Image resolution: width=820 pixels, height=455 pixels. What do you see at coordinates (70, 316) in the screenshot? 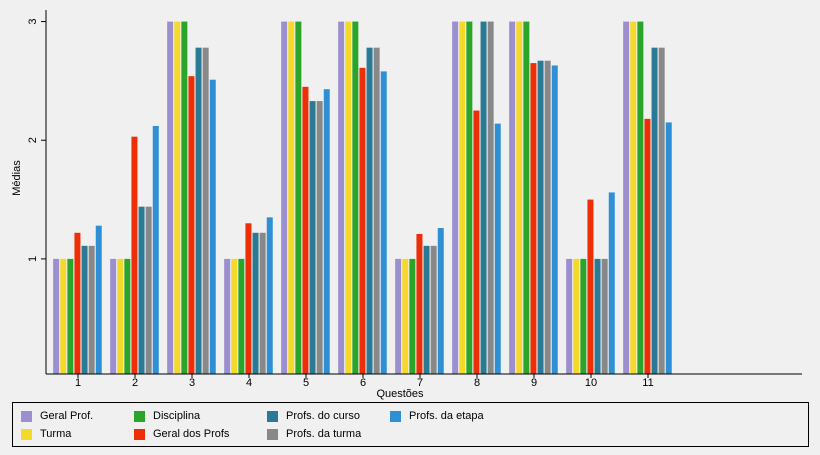
I see `bar-q1-s3` at bounding box center [70, 316].